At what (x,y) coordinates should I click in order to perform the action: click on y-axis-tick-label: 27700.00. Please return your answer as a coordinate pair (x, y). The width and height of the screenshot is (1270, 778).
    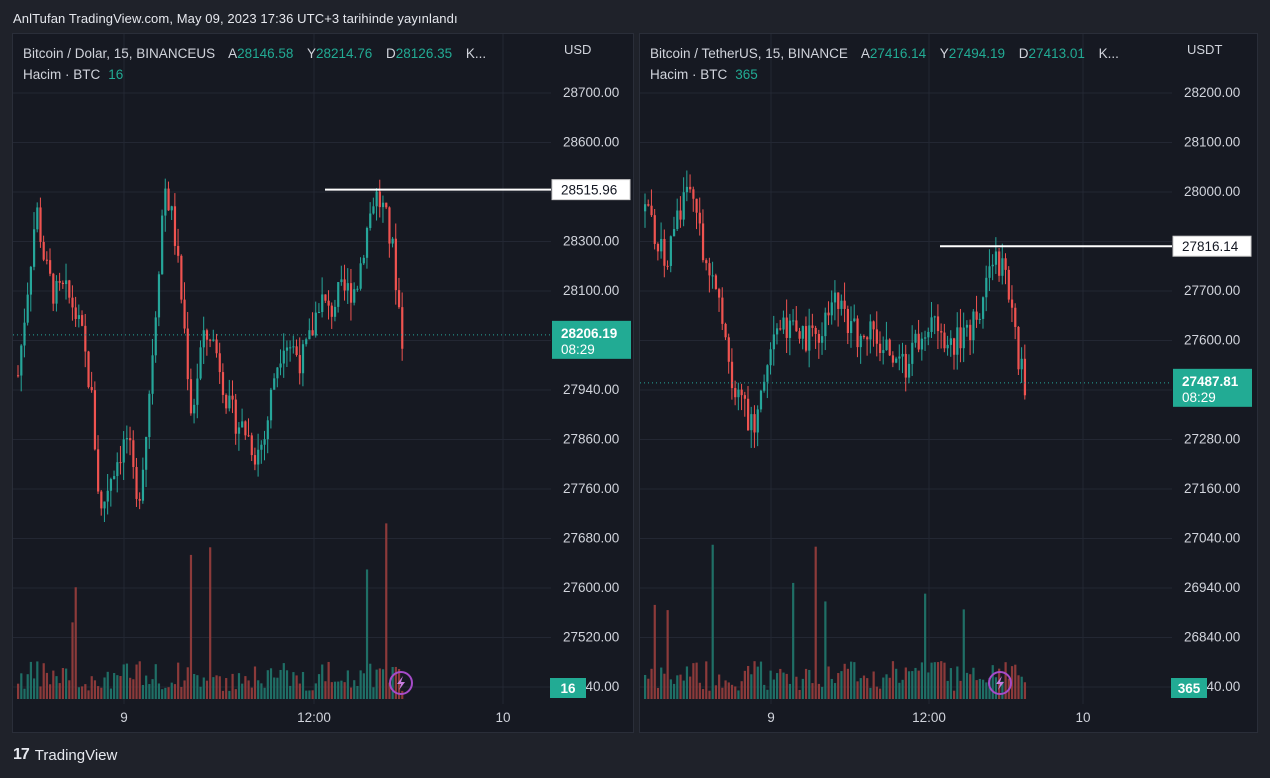
    Looking at the image, I should click on (1212, 290).